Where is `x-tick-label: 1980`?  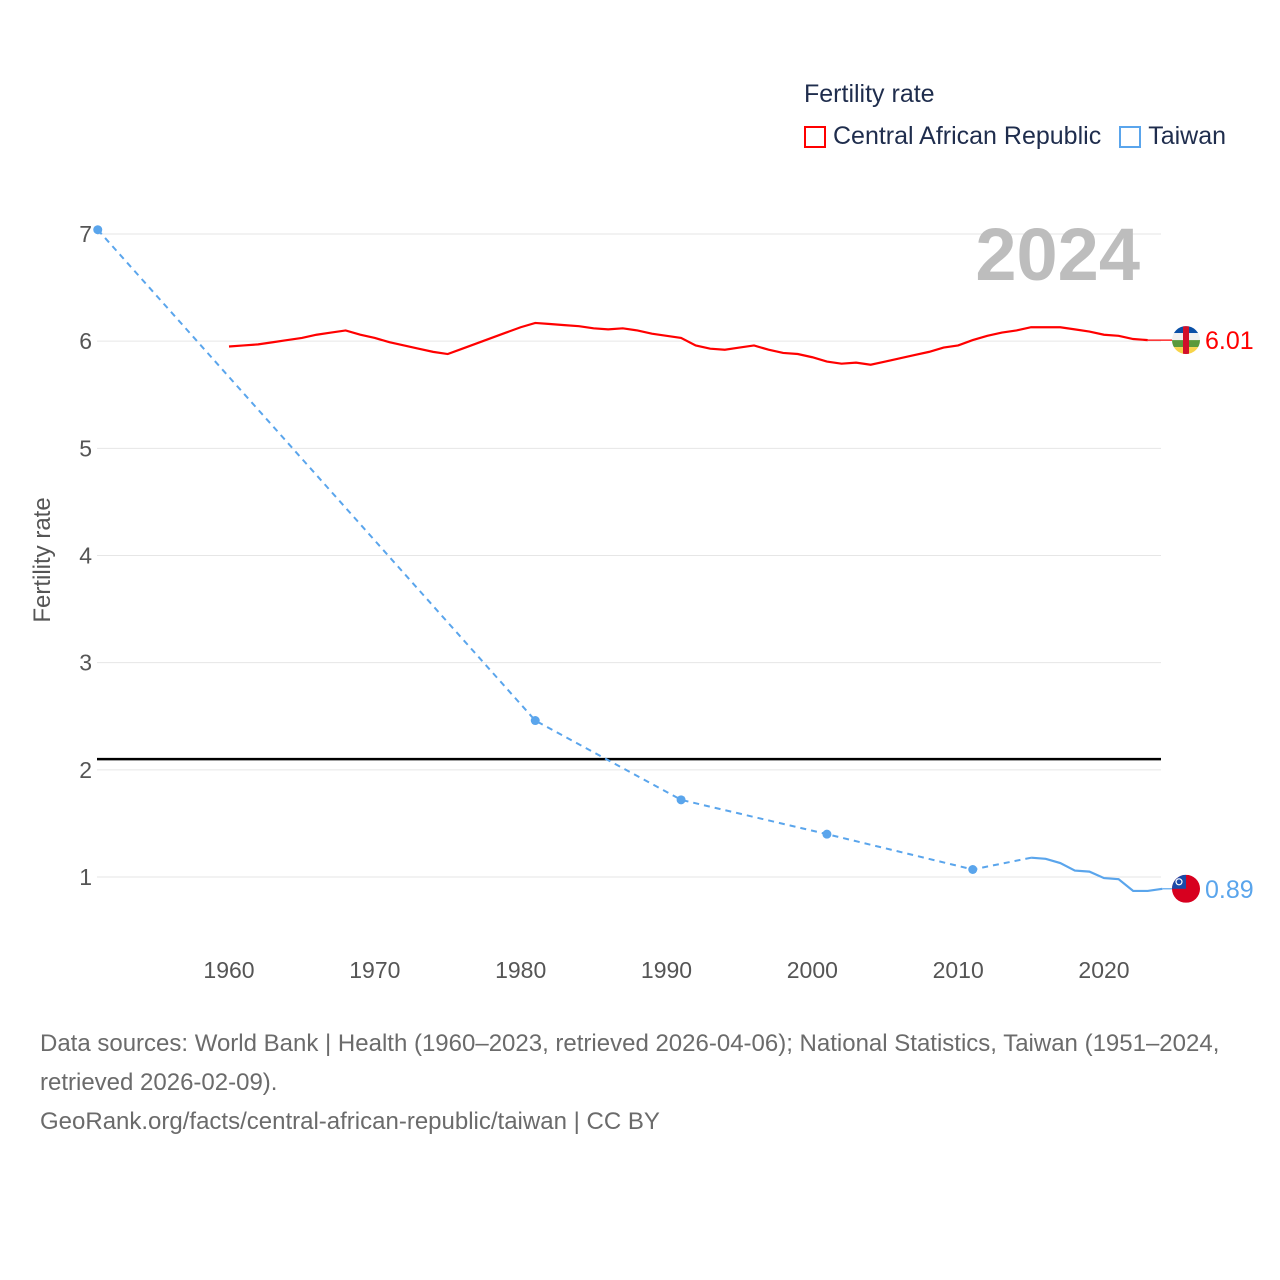
x-tick-label: 1980 is located at coordinates (520, 970).